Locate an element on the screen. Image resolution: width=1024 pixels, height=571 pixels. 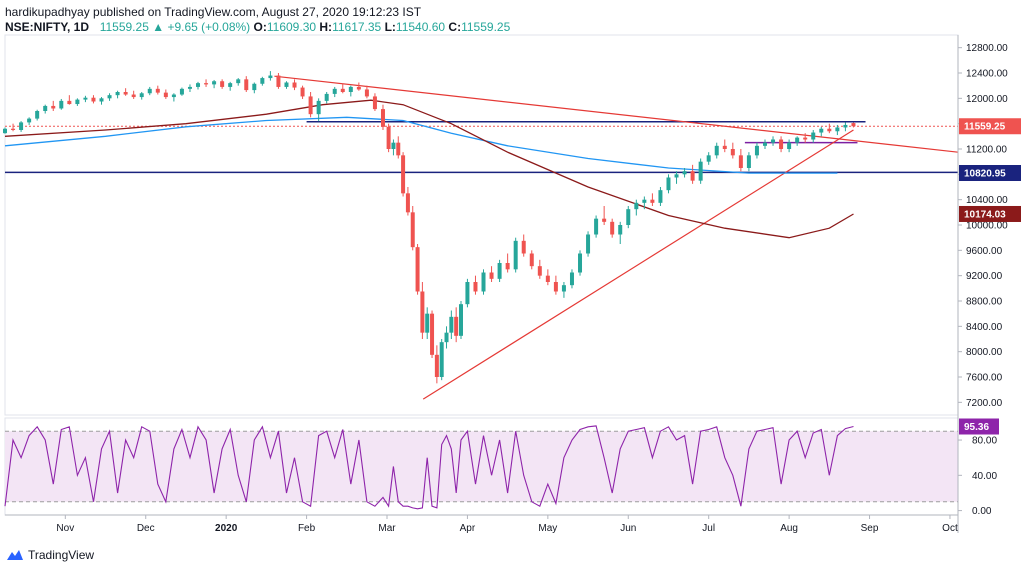
rsi-band is located at coordinates (481, 466).